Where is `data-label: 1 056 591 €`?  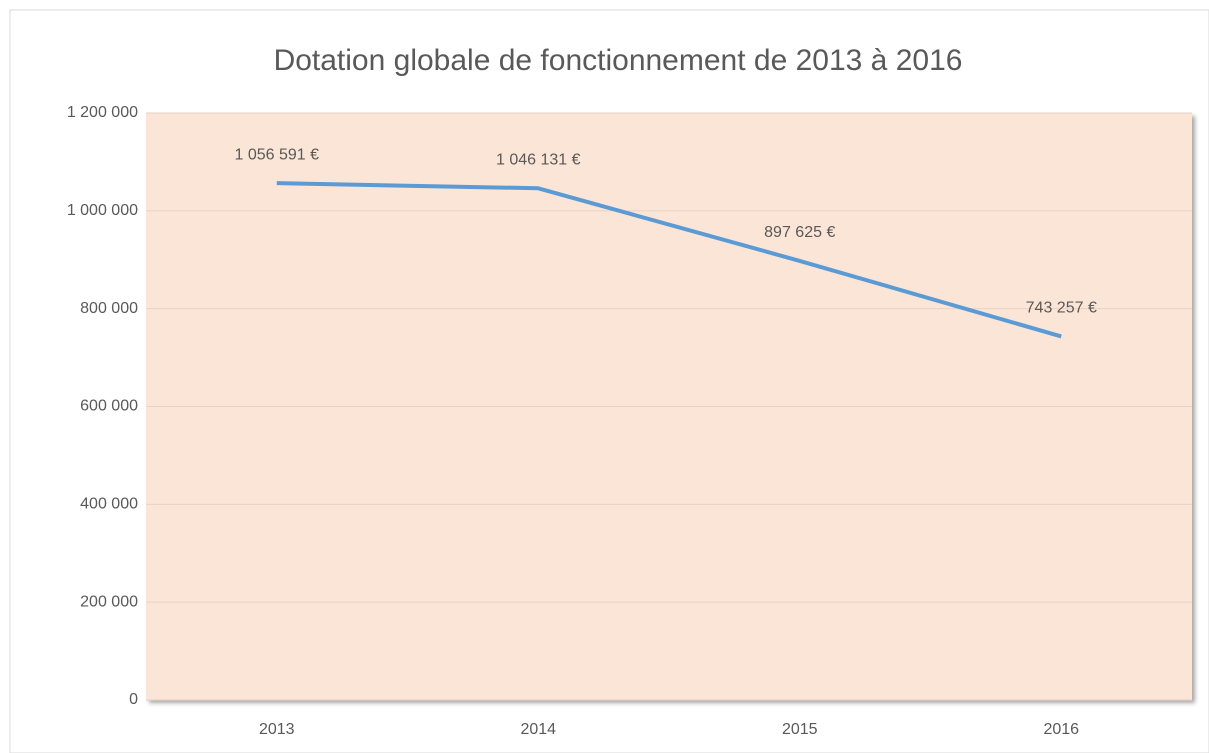 data-label: 1 056 591 € is located at coordinates (276, 154).